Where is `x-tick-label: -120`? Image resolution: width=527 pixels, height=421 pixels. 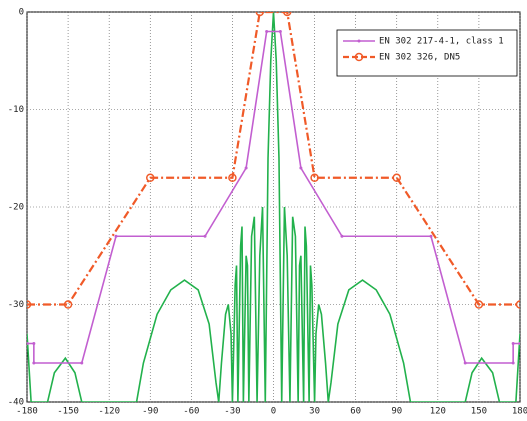 x-tick-label: -120 is located at coordinates (109, 412).